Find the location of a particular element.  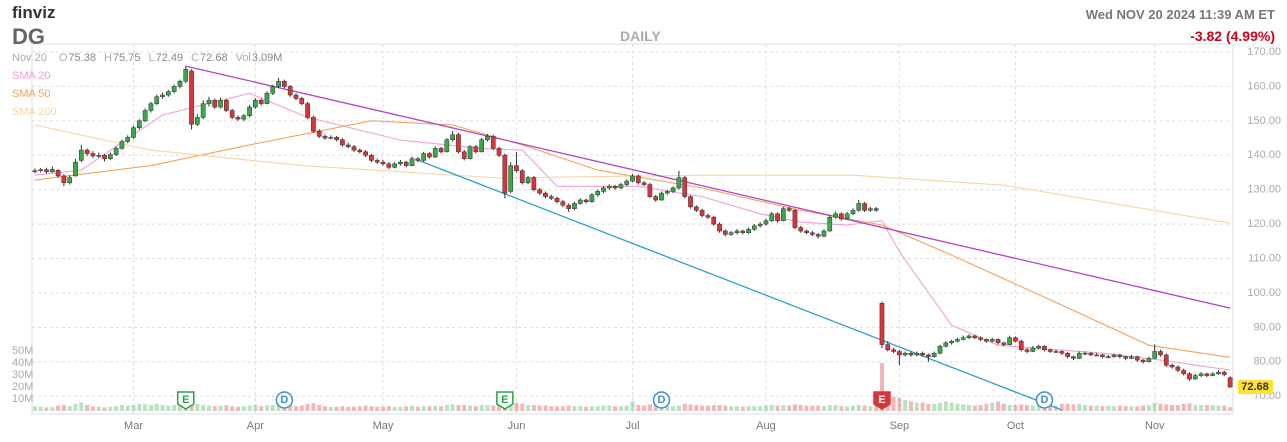

y-tick-label: 130.00 is located at coordinates (1264, 190).